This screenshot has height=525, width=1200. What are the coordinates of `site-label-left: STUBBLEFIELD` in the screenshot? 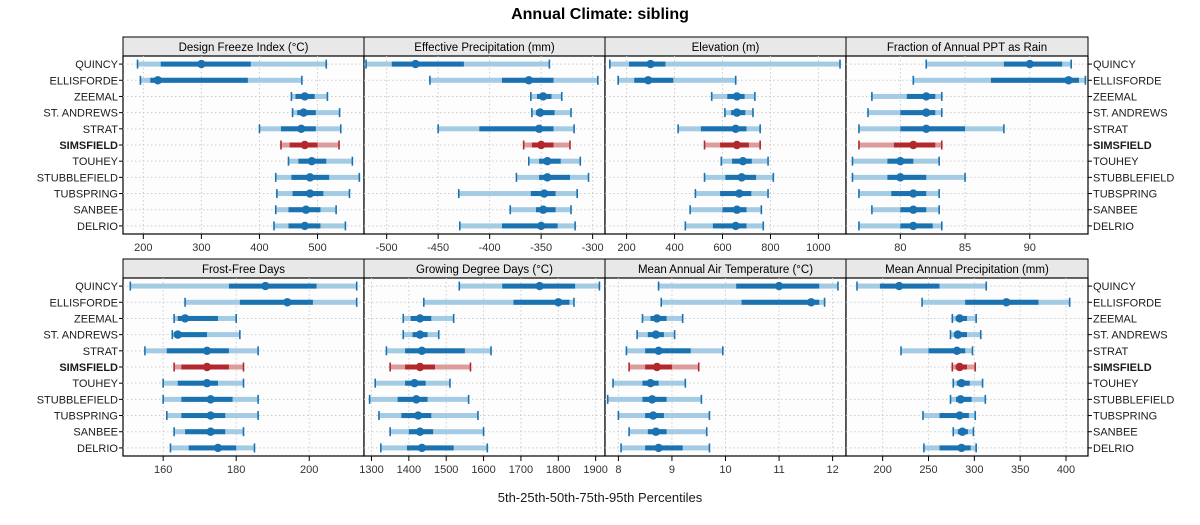 It's located at (77, 400).